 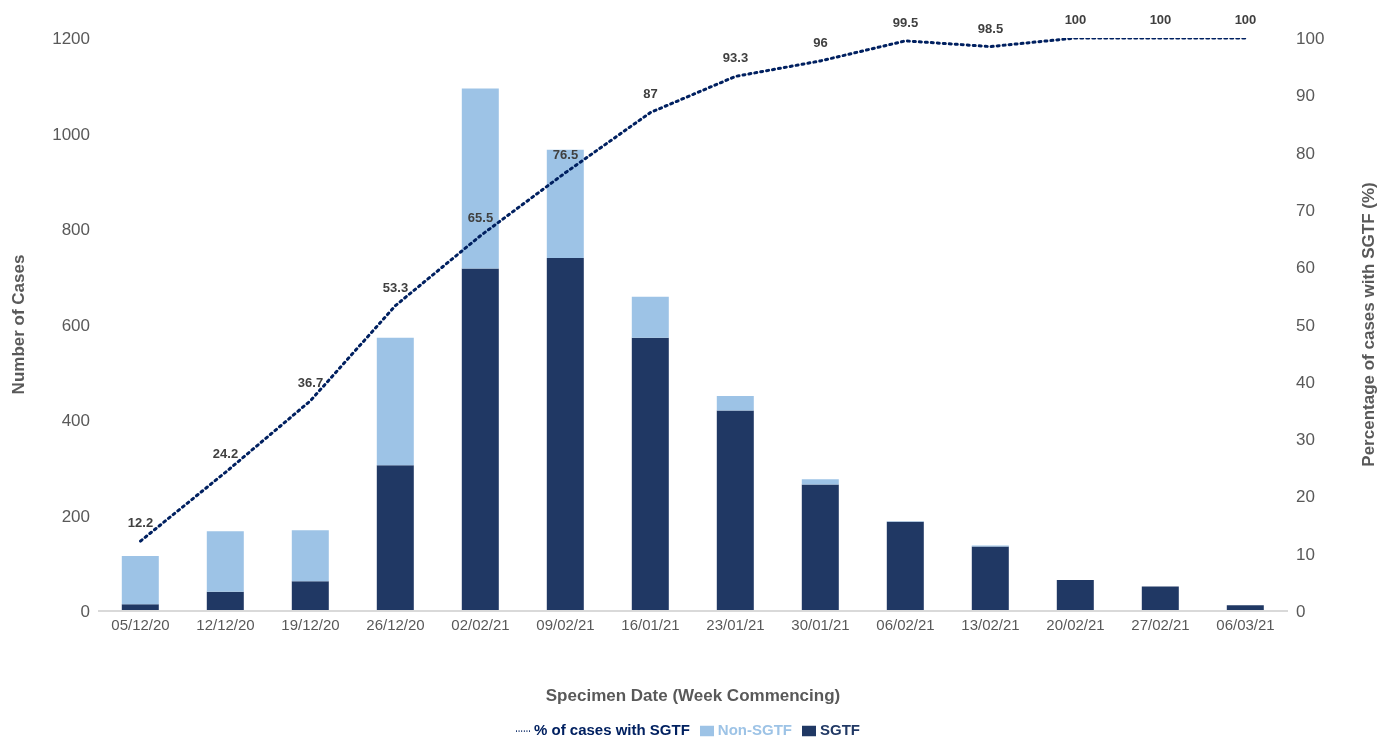 I want to click on y2-axis-title: Percentage of cases with SGTF (%), so click(x=1369, y=324).